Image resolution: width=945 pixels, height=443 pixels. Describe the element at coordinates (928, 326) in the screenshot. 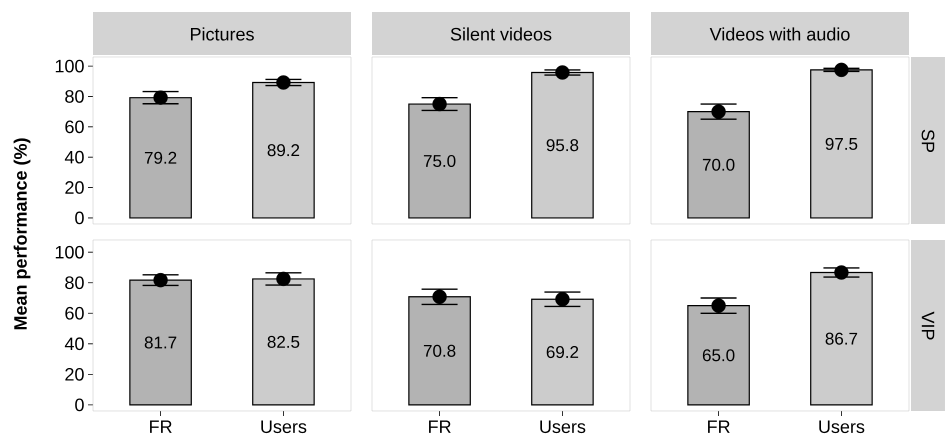

I see `y2-axis-title: VIP` at that location.